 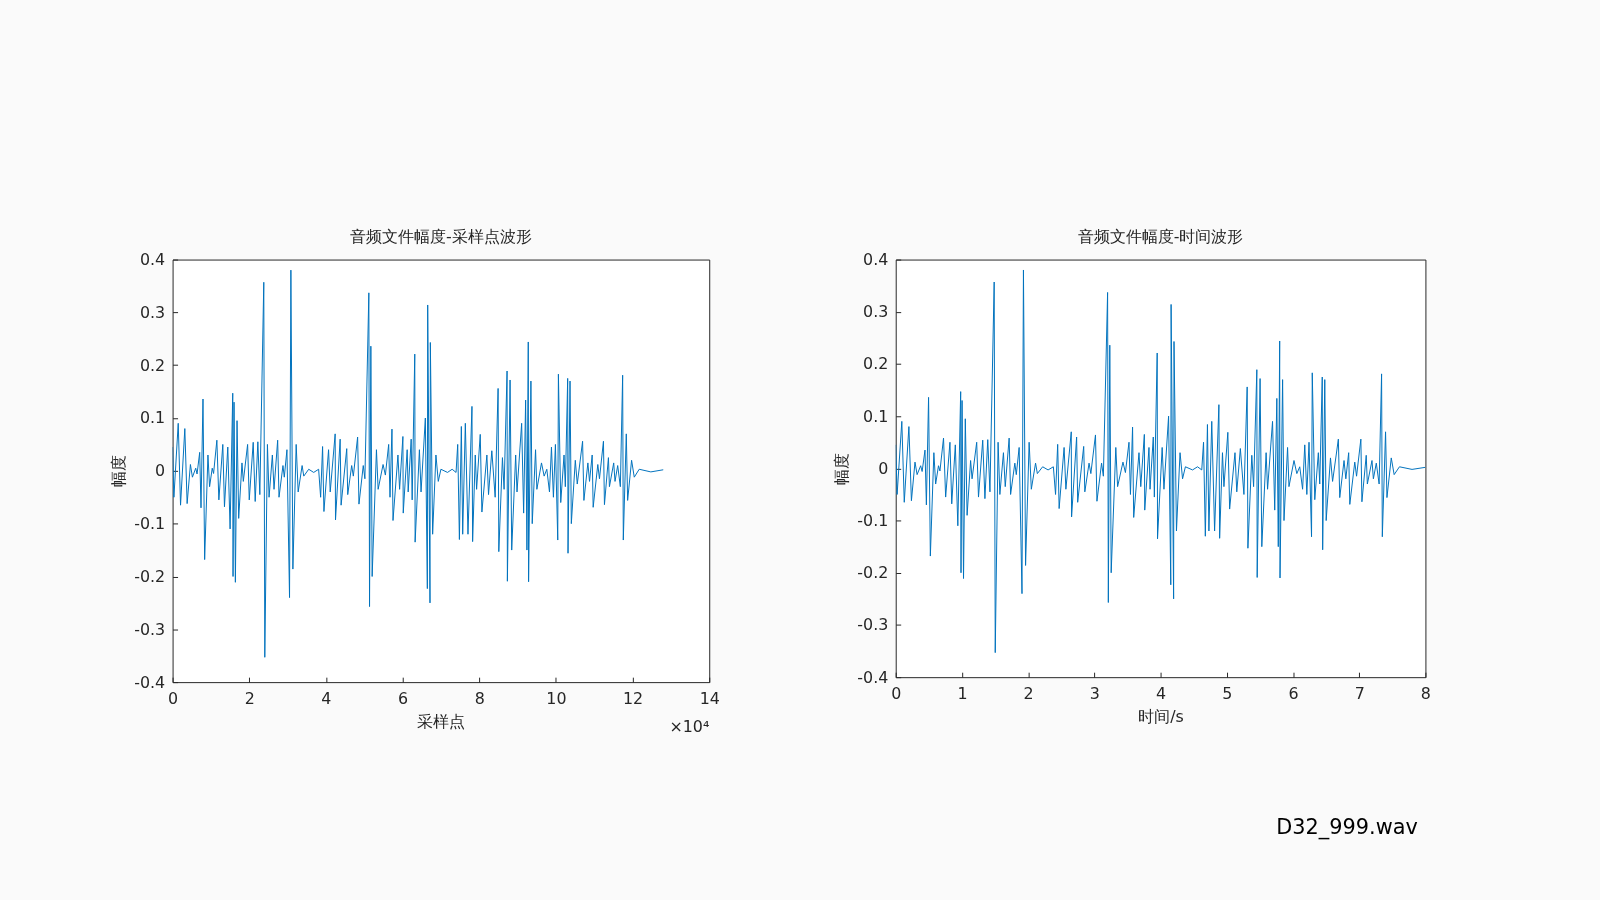 What do you see at coordinates (441, 236) in the screenshot?
I see `chart-title: 音频文件幅度-采样点波形` at bounding box center [441, 236].